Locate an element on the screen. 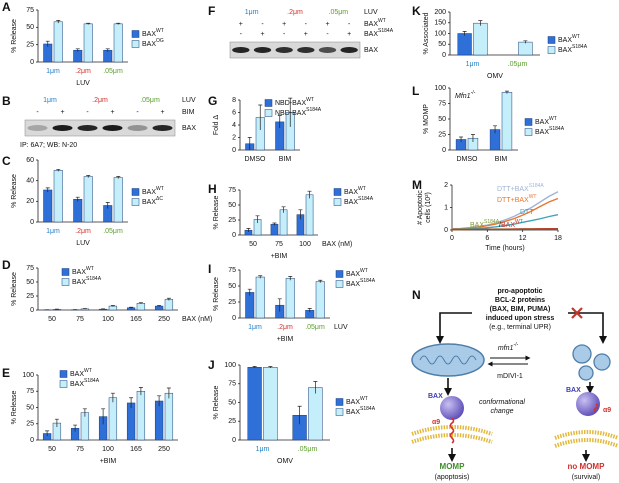  change-text: conformational is located at coordinates (502, 402).